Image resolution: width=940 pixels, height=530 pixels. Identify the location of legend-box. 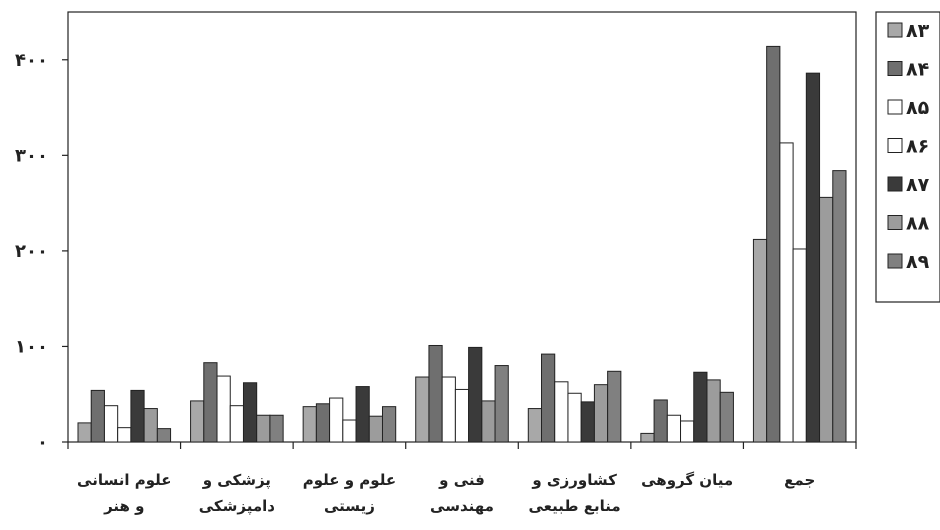
(907, 157).